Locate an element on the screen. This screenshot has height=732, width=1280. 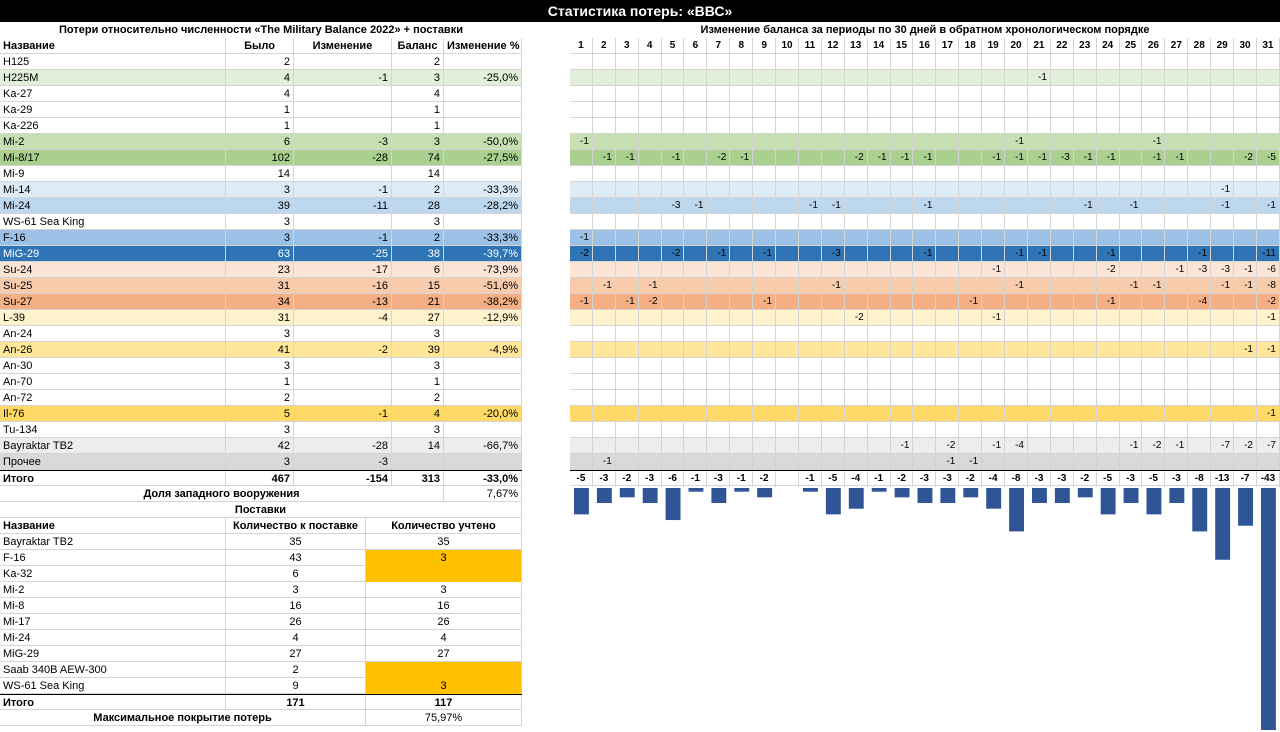
loss-row: Mi-24 39 -11 28 -28,2% is located at coordinates (261, 206).